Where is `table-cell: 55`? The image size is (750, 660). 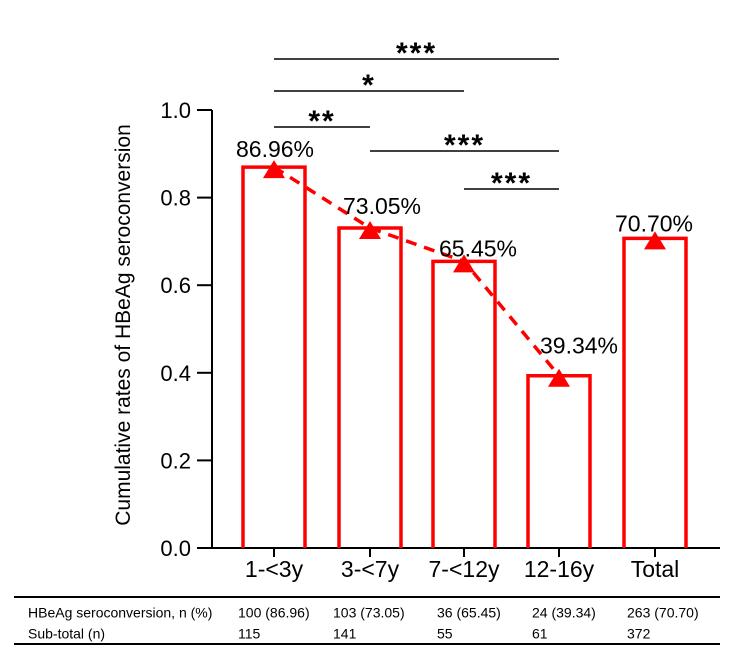 table-cell: 55 is located at coordinates (445, 634).